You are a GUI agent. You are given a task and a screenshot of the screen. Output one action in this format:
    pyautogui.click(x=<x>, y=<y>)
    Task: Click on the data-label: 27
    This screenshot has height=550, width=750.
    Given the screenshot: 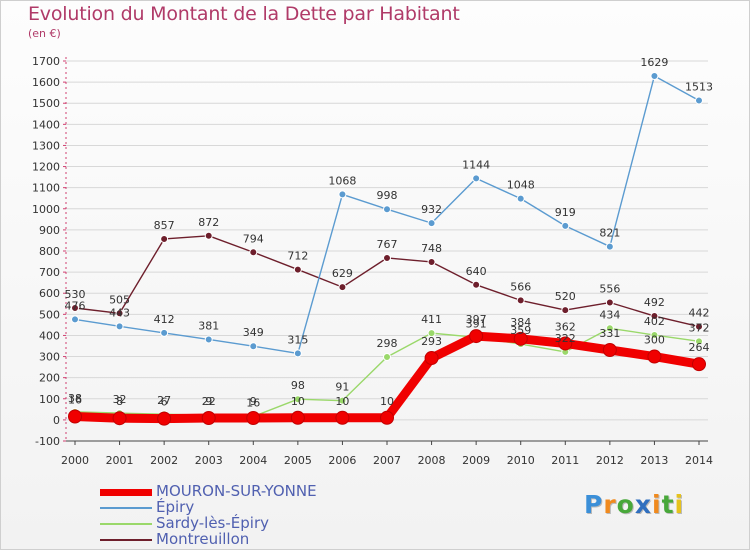 What is the action you would take?
    pyautogui.click(x=164, y=400)
    